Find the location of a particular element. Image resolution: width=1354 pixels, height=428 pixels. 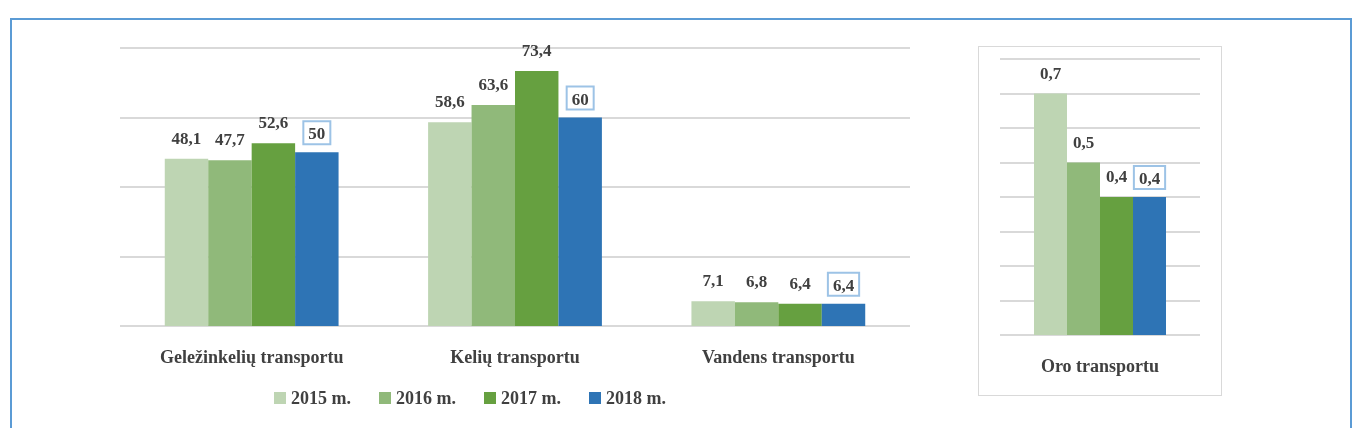

data-label: 6,8 is located at coordinates (756, 282).